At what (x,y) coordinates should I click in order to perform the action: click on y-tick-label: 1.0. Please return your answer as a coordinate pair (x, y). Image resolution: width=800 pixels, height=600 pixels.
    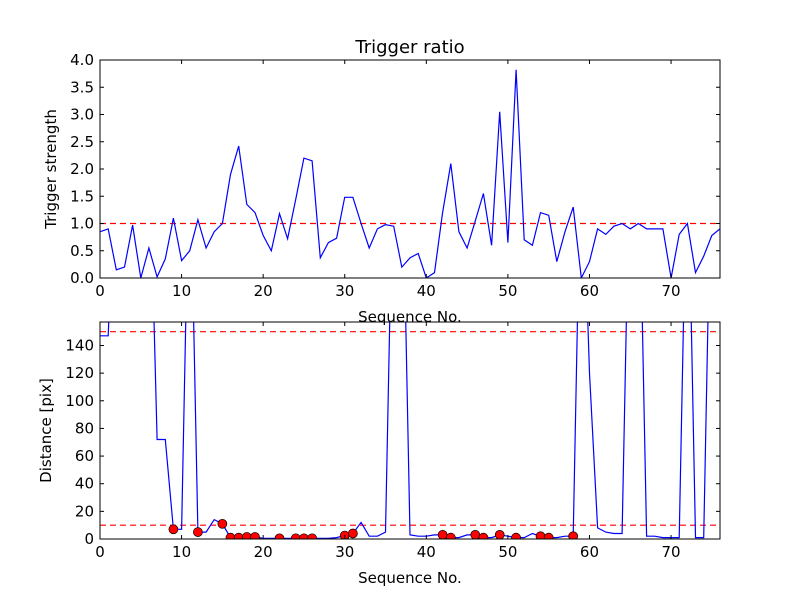
    Looking at the image, I should click on (82, 224).